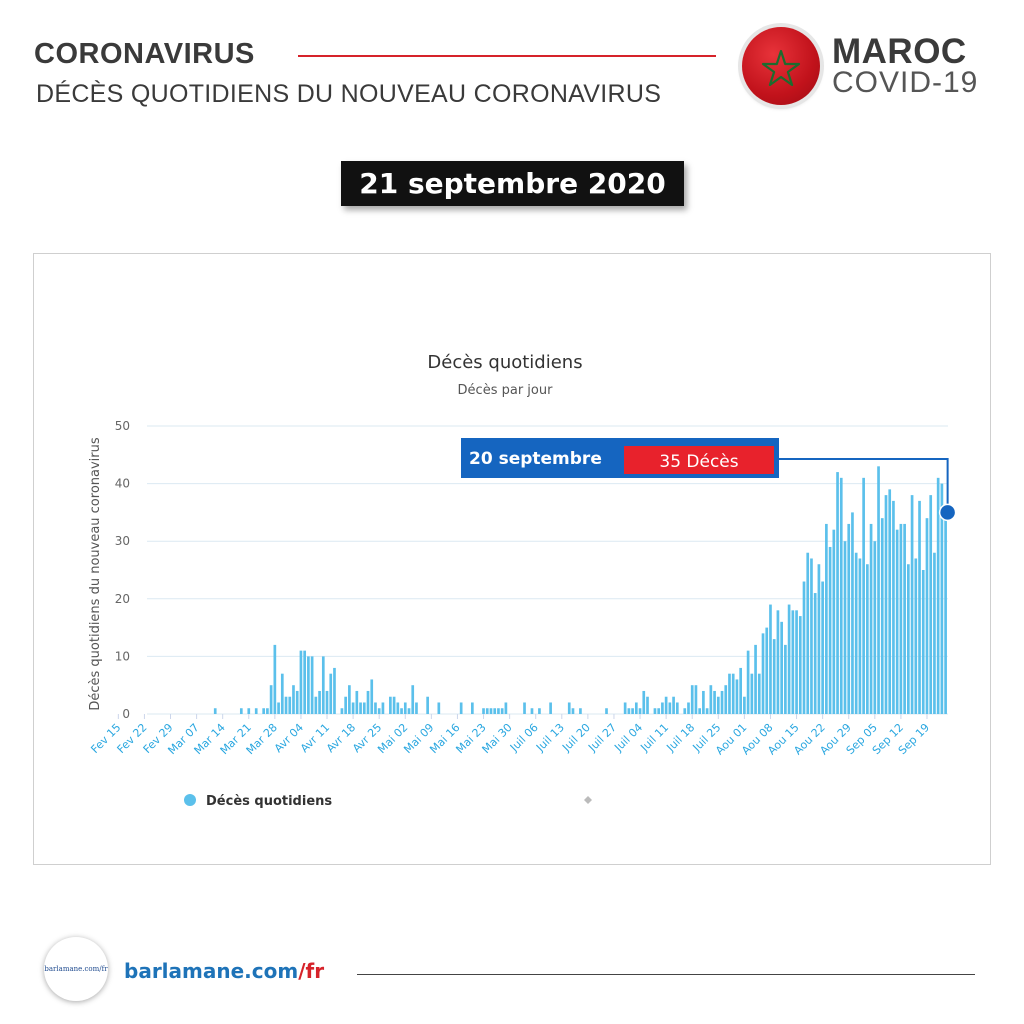 This screenshot has height=1024, width=1024. What do you see at coordinates (269, 801) in the screenshot?
I see `legend-label: Décès quotidiens` at bounding box center [269, 801].